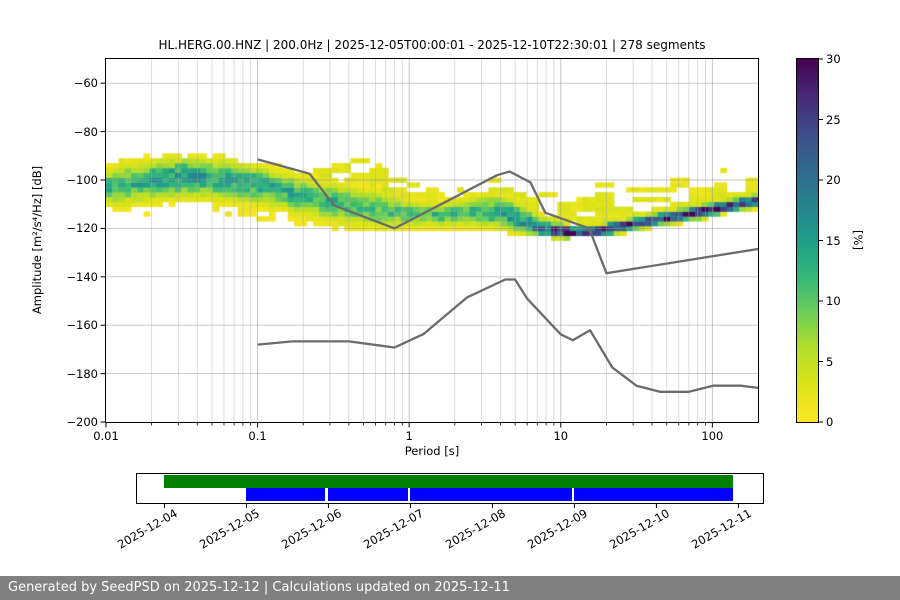 The height and width of the screenshot is (600, 900). What do you see at coordinates (721, 529) in the screenshot?
I see `timeline-date-label: 2025-12-11` at bounding box center [721, 529].